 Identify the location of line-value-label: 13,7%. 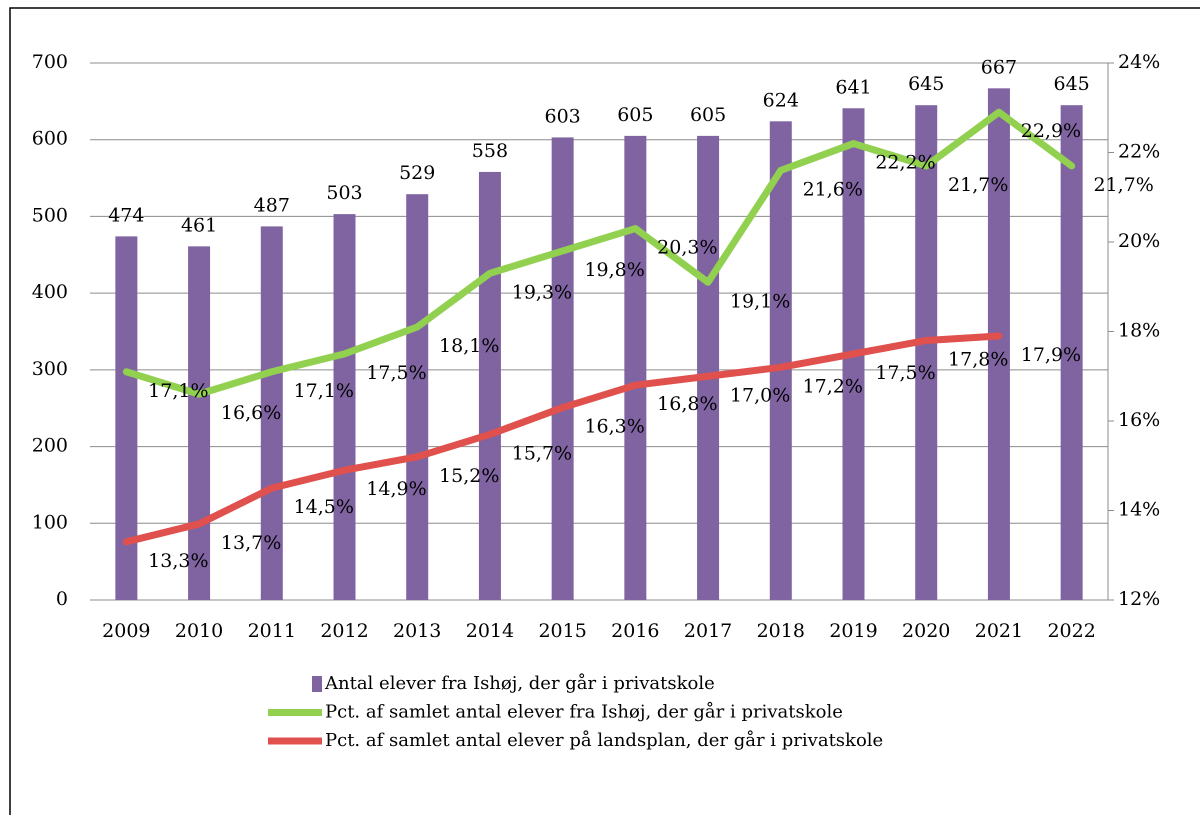
(251, 543).